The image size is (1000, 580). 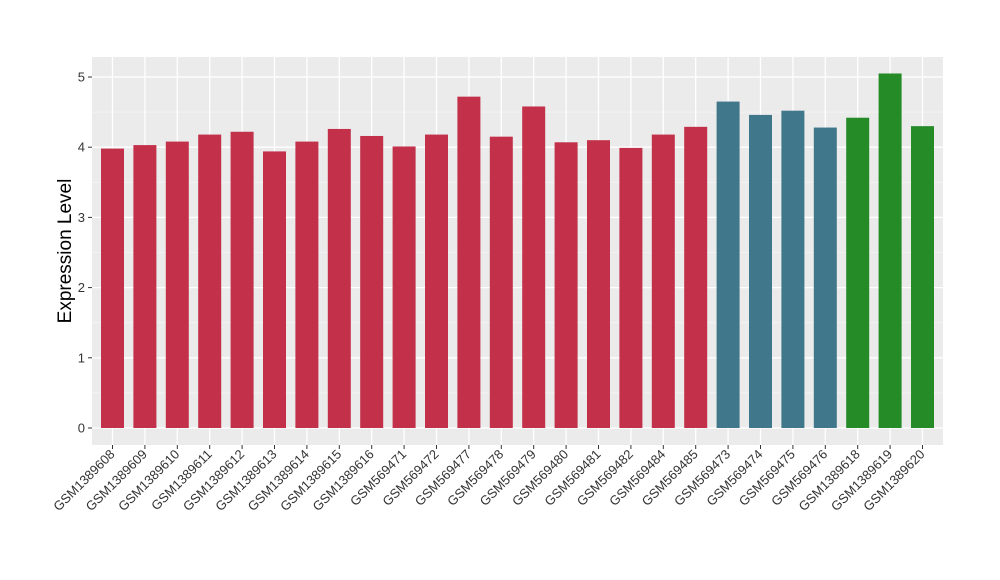 What do you see at coordinates (663, 281) in the screenshot?
I see `bar-gsm569484` at bounding box center [663, 281].